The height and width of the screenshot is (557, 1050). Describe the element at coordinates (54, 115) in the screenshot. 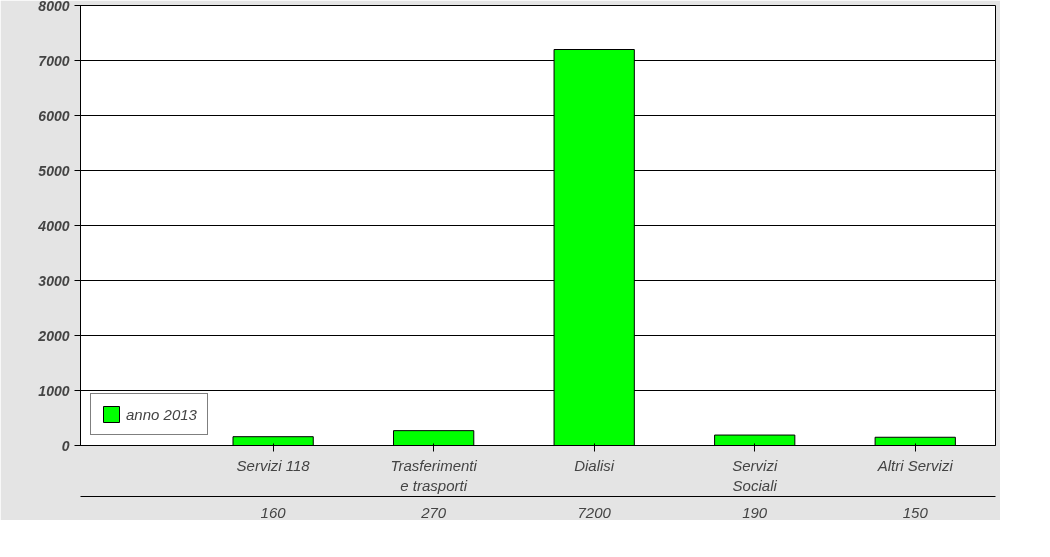

I see `y-tick-label: 6000` at that location.